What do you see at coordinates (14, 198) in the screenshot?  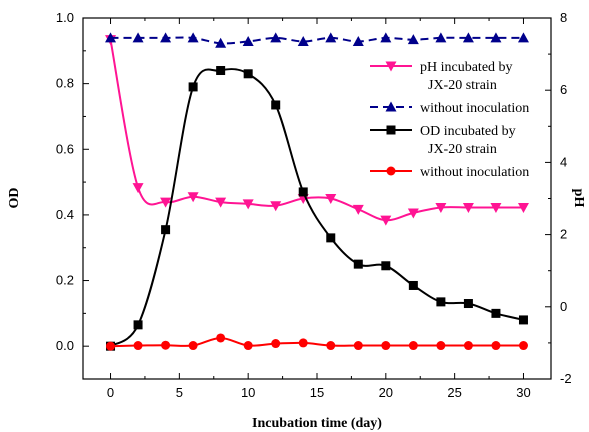 I see `y-axis-label: OD` at bounding box center [14, 198].